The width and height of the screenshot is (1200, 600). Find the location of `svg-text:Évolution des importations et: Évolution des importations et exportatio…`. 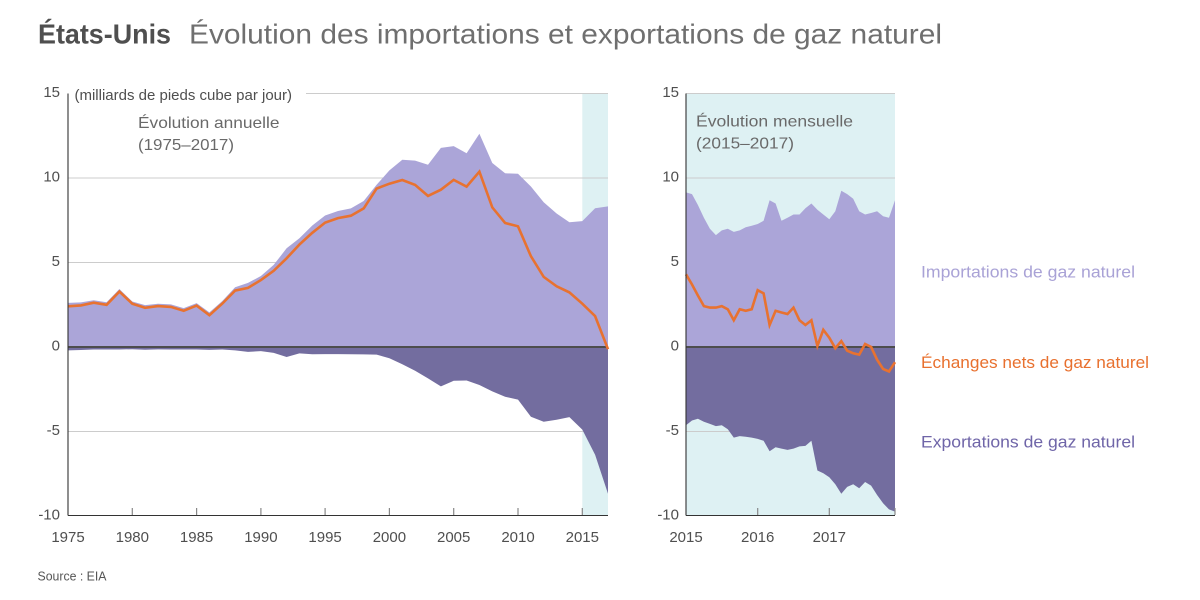

svg-text:Évolution des importations et: Évolution des importations et exportatio… is located at coordinates (565, 34).